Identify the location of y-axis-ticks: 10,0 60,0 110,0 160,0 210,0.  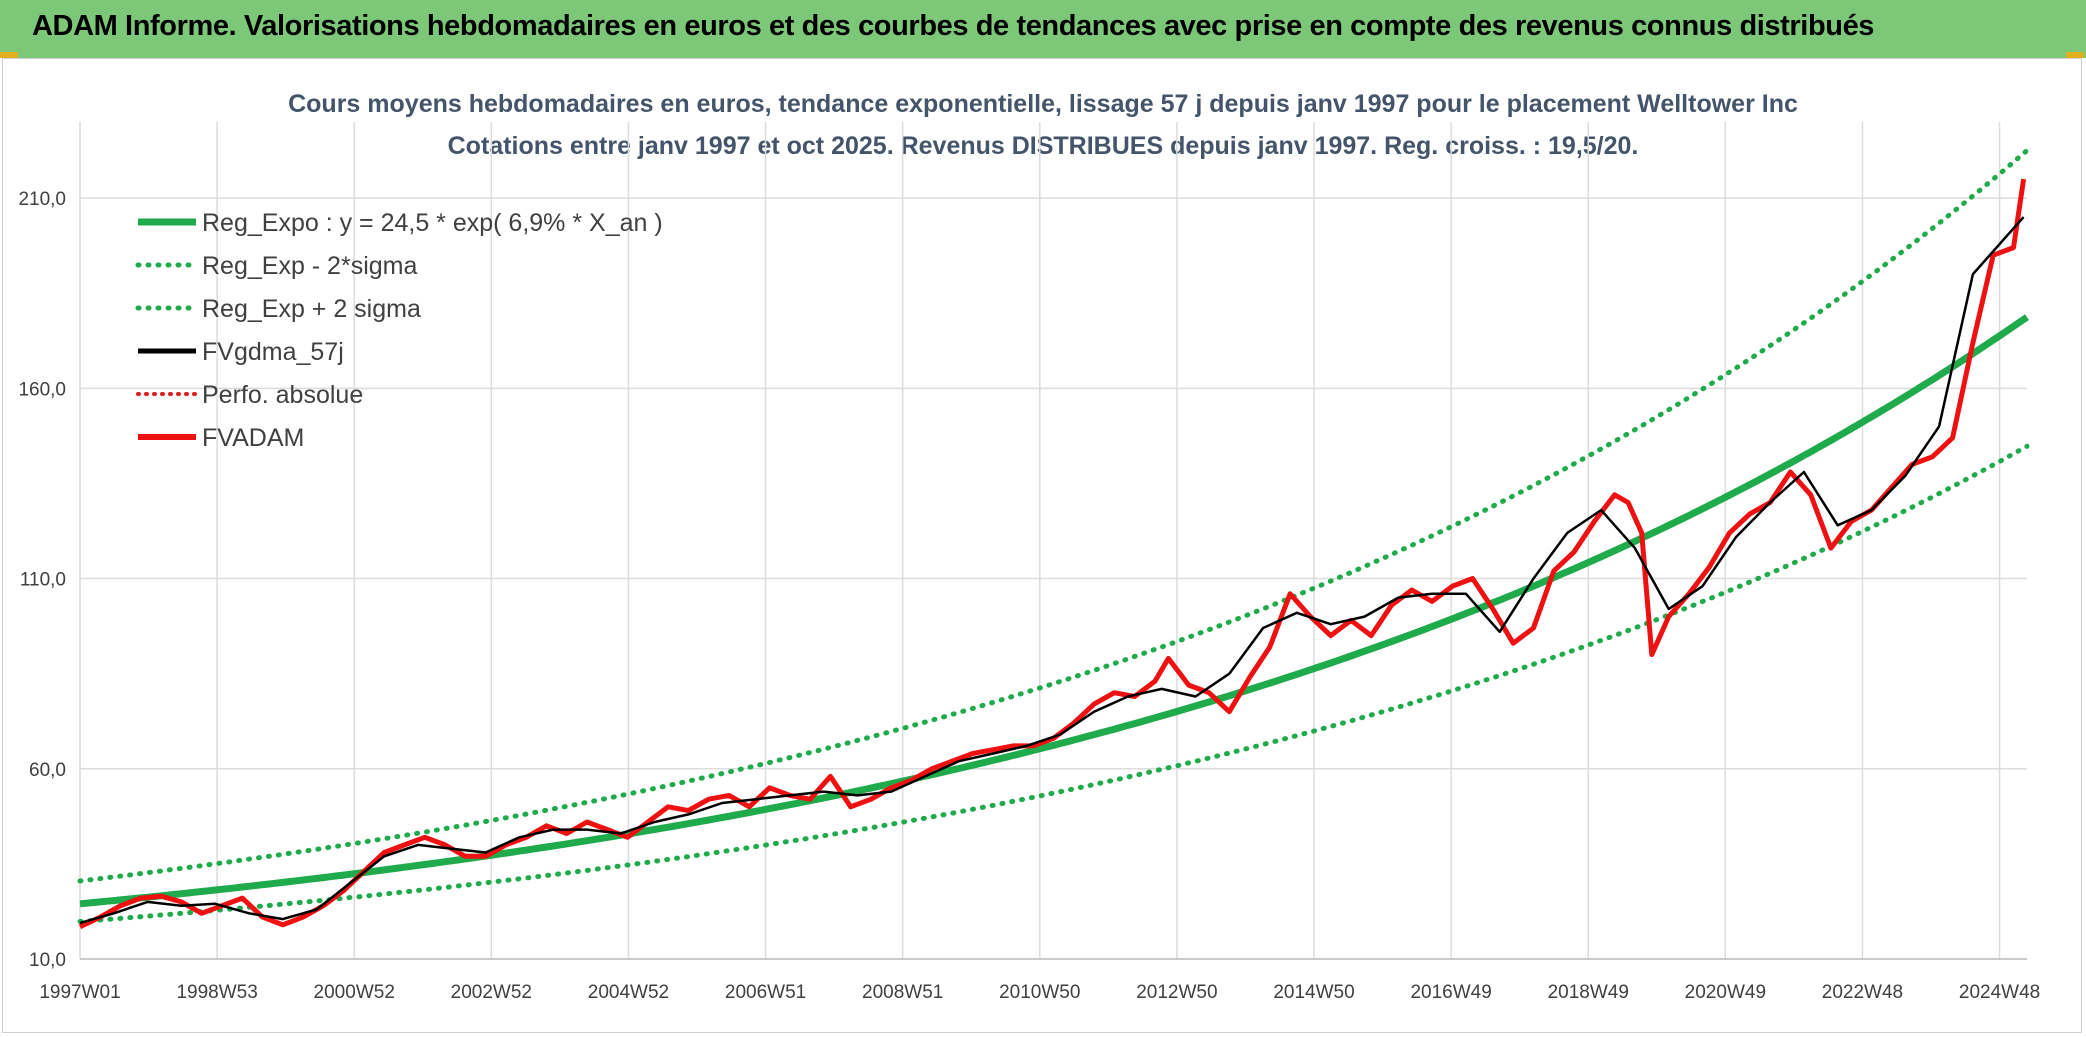
(42, 580).